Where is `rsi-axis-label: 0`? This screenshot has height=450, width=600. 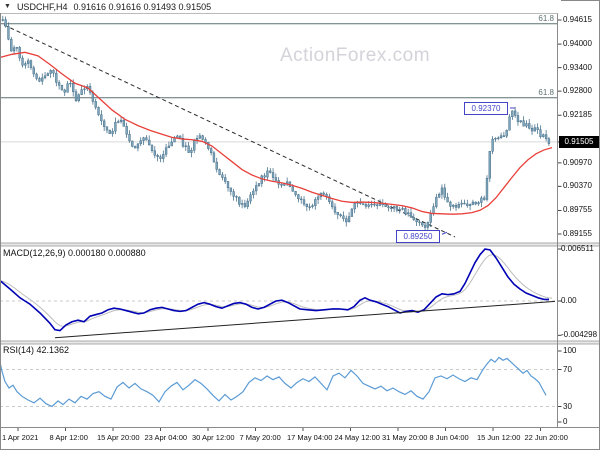
rsi-axis-label: 0 is located at coordinates (565, 421).